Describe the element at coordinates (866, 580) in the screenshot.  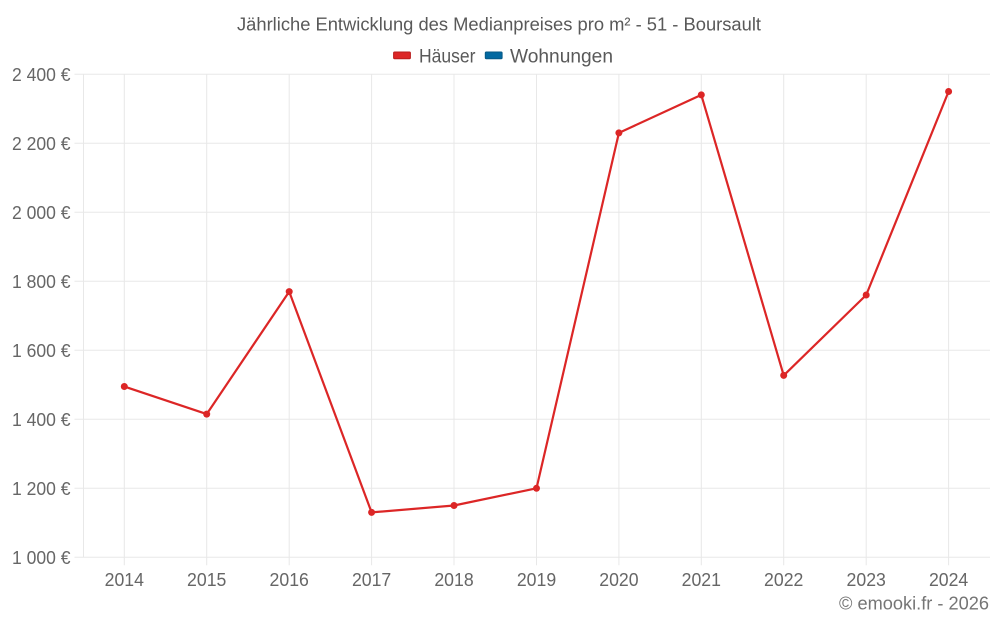
I see `svg-text: 2023` at that location.